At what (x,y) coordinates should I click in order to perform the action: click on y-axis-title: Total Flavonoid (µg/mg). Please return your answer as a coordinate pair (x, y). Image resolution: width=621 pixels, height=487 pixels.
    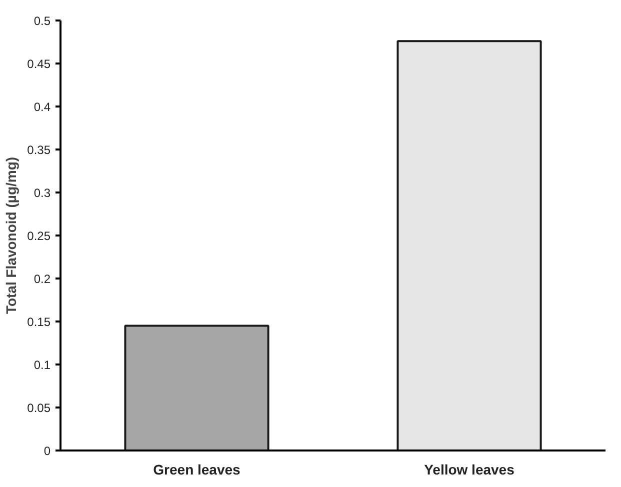
    Looking at the image, I should click on (11, 235).